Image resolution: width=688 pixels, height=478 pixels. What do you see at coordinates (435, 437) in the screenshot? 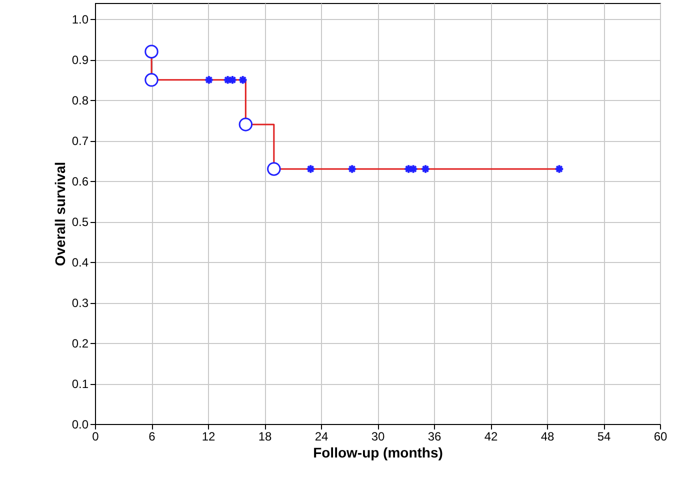
I see `x-tick-label: 36` at bounding box center [435, 437].